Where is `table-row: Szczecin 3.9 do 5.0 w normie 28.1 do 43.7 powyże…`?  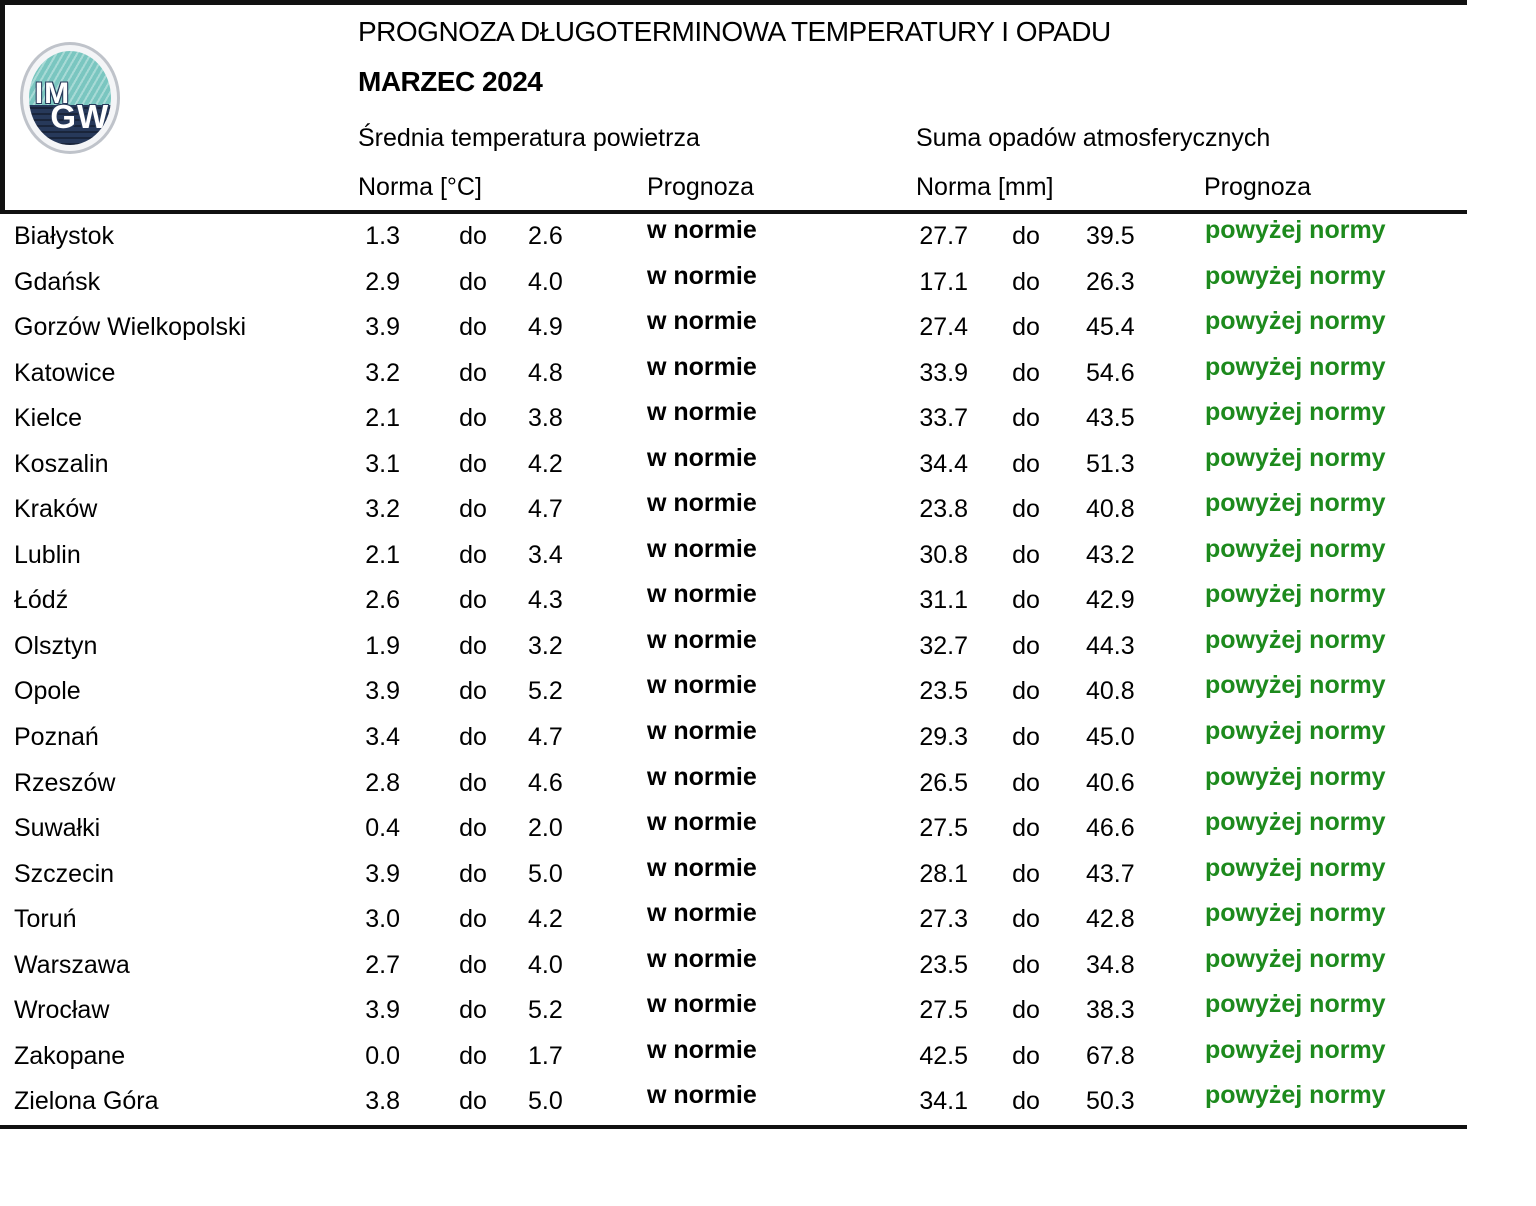 table-row: Szczecin 3.9 do 5.0 w normie 28.1 do 43.7 powyże… is located at coordinates (768, 875).